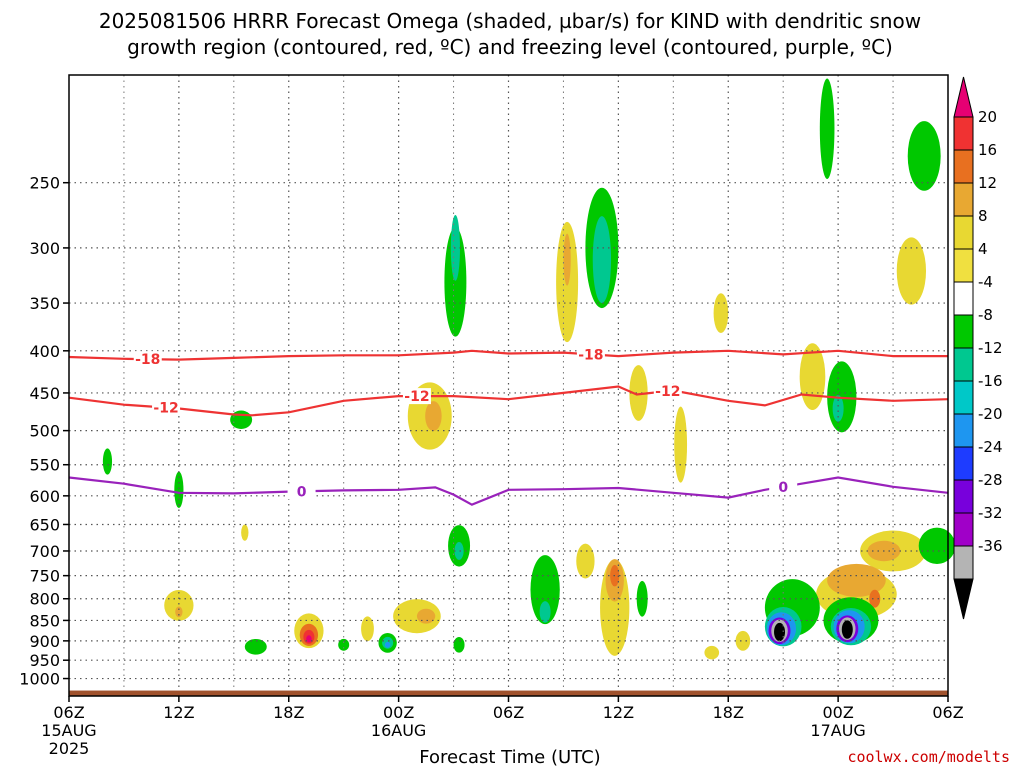 This screenshot has width=1024, height=768. Describe the element at coordinates (44, 303) in the screenshot. I see `y-tick-label: 350` at that location.